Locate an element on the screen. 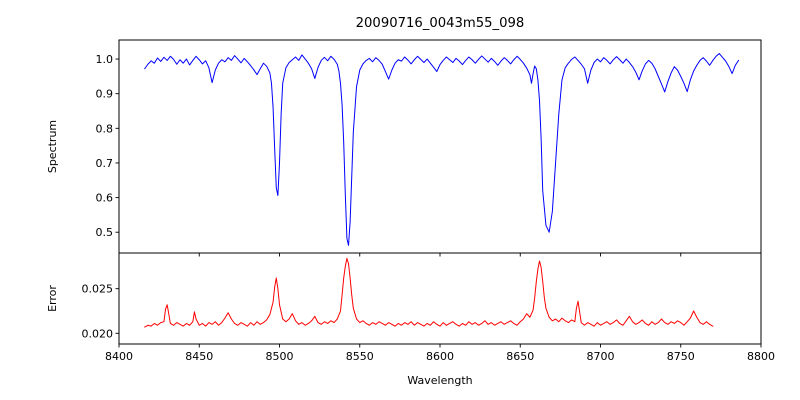 This screenshot has height=400, width=800. y-tick-label: 0.6 is located at coordinates (105, 198).